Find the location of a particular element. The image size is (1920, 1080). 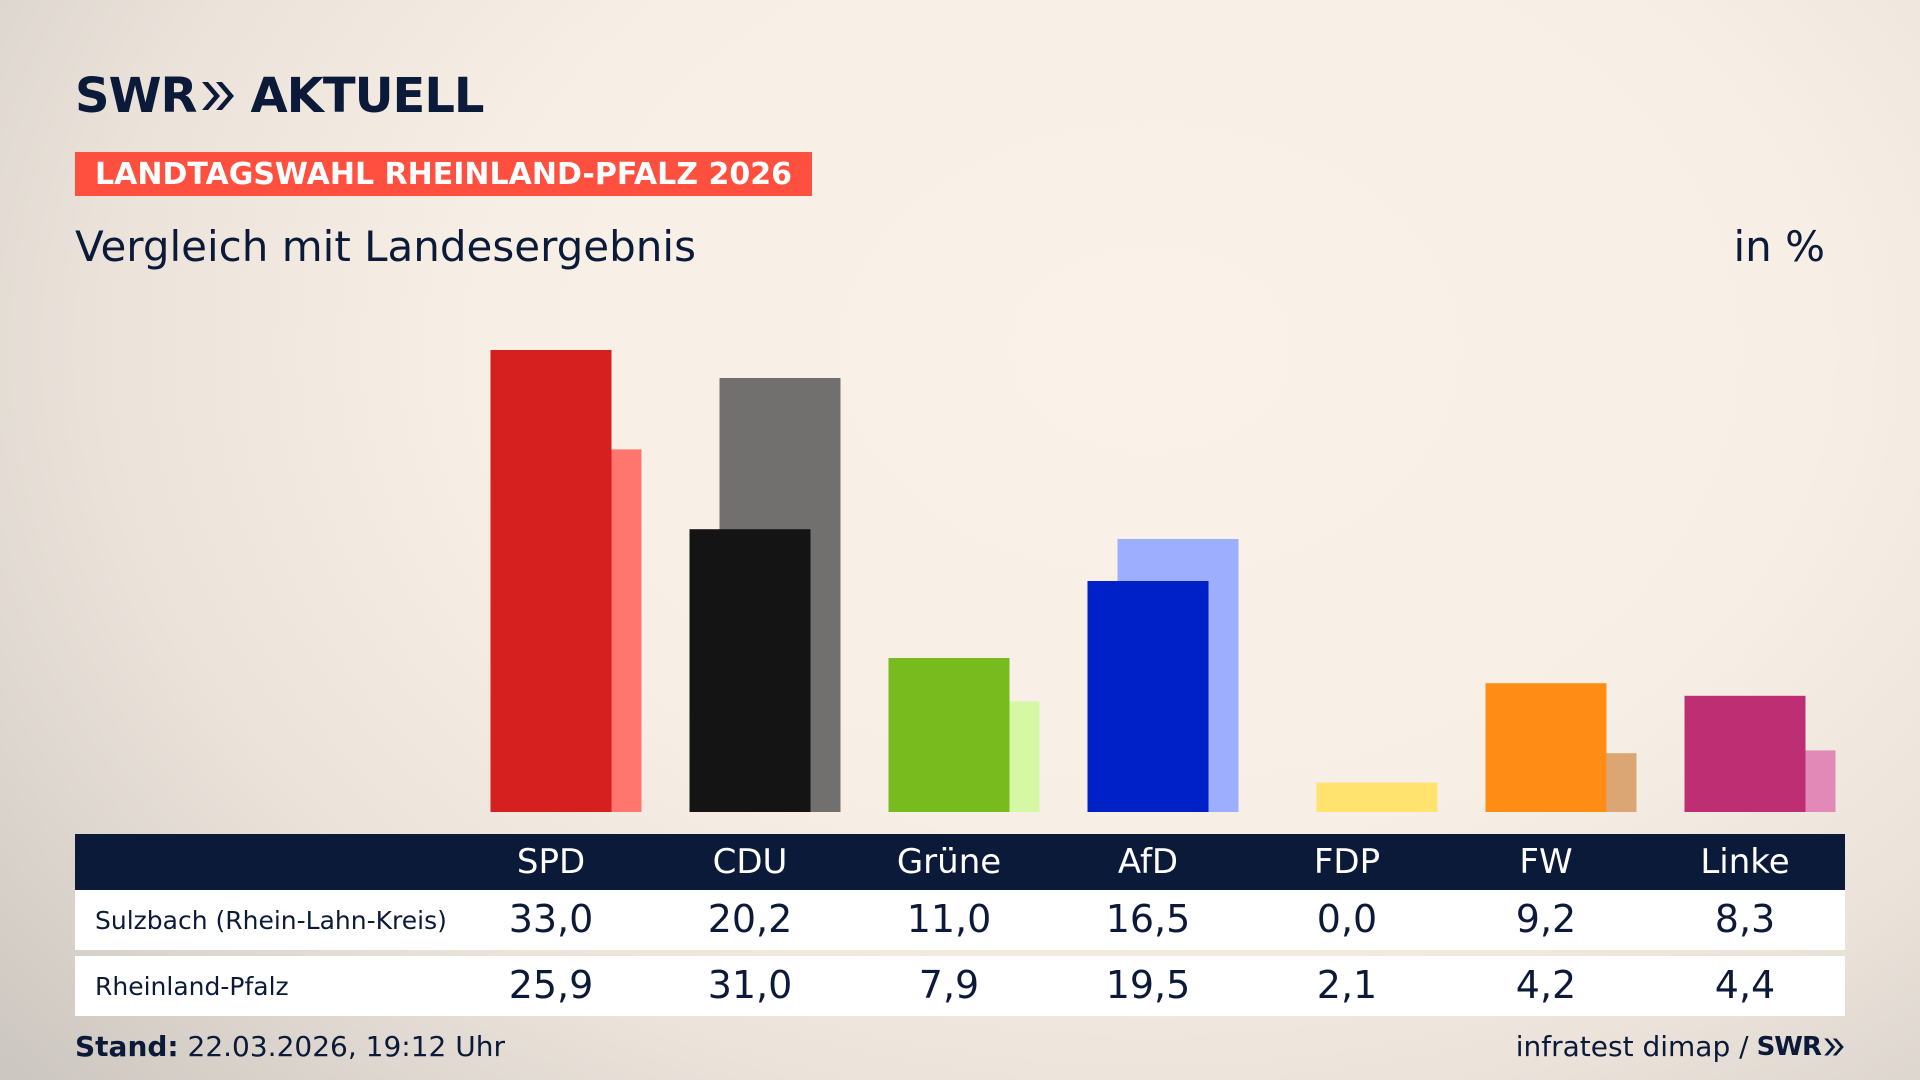

chart-subtitle: Vergleich mit Landesergebnis is located at coordinates (385, 246).